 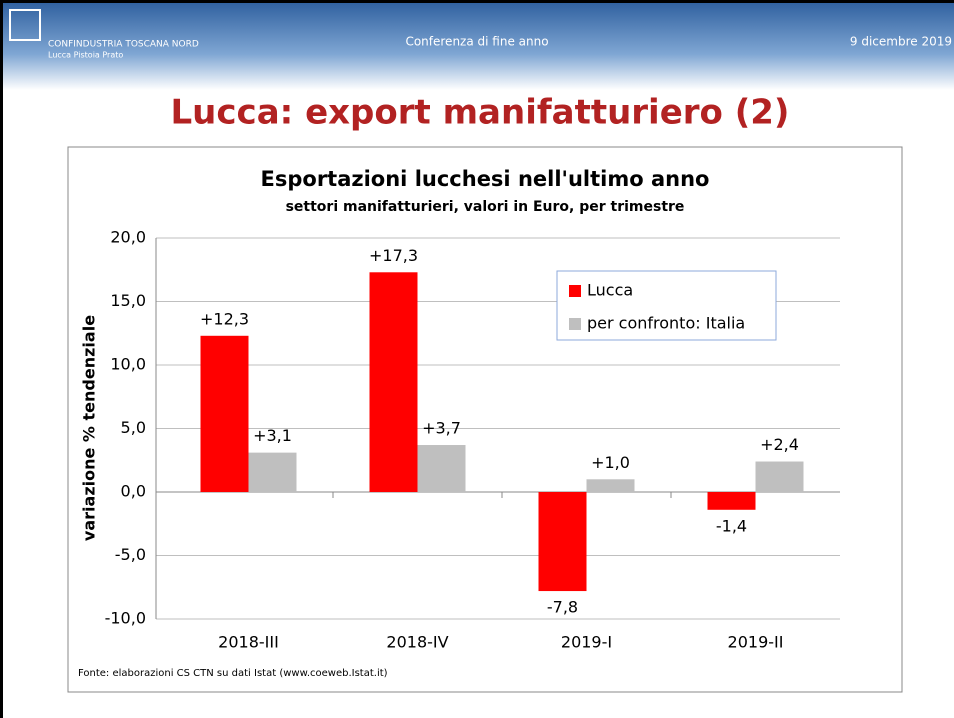 What do you see at coordinates (480, 113) in the screenshot?
I see `slide-title: Lucca: export manifatturiero (2)` at bounding box center [480, 113].